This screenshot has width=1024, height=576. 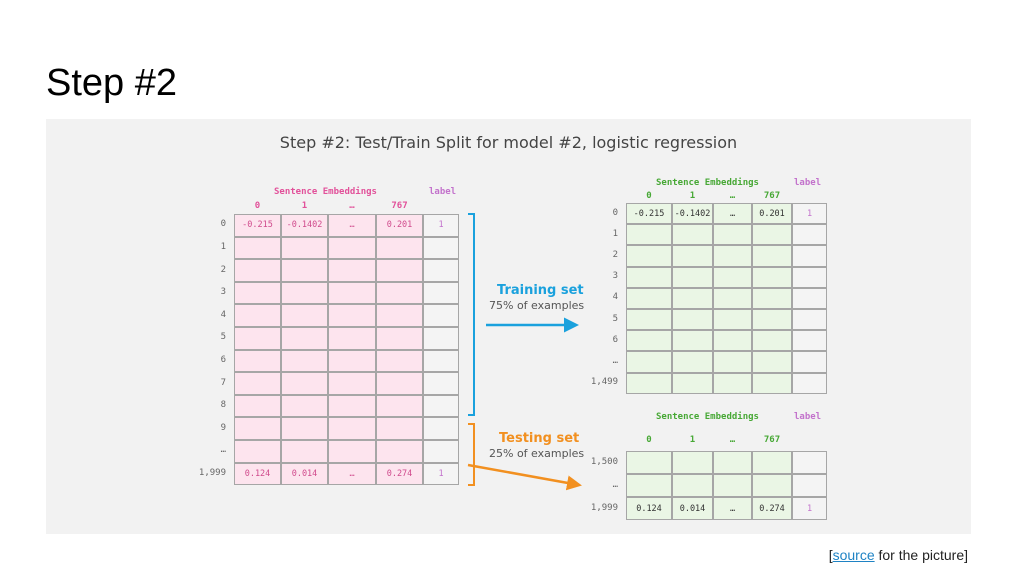 I want to click on row-label: 1,499, so click(x=604, y=382).